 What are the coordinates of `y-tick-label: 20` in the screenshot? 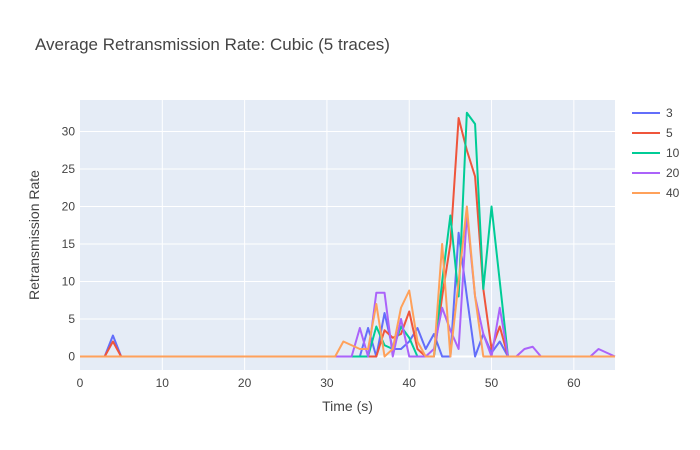 It's located at (69, 207).